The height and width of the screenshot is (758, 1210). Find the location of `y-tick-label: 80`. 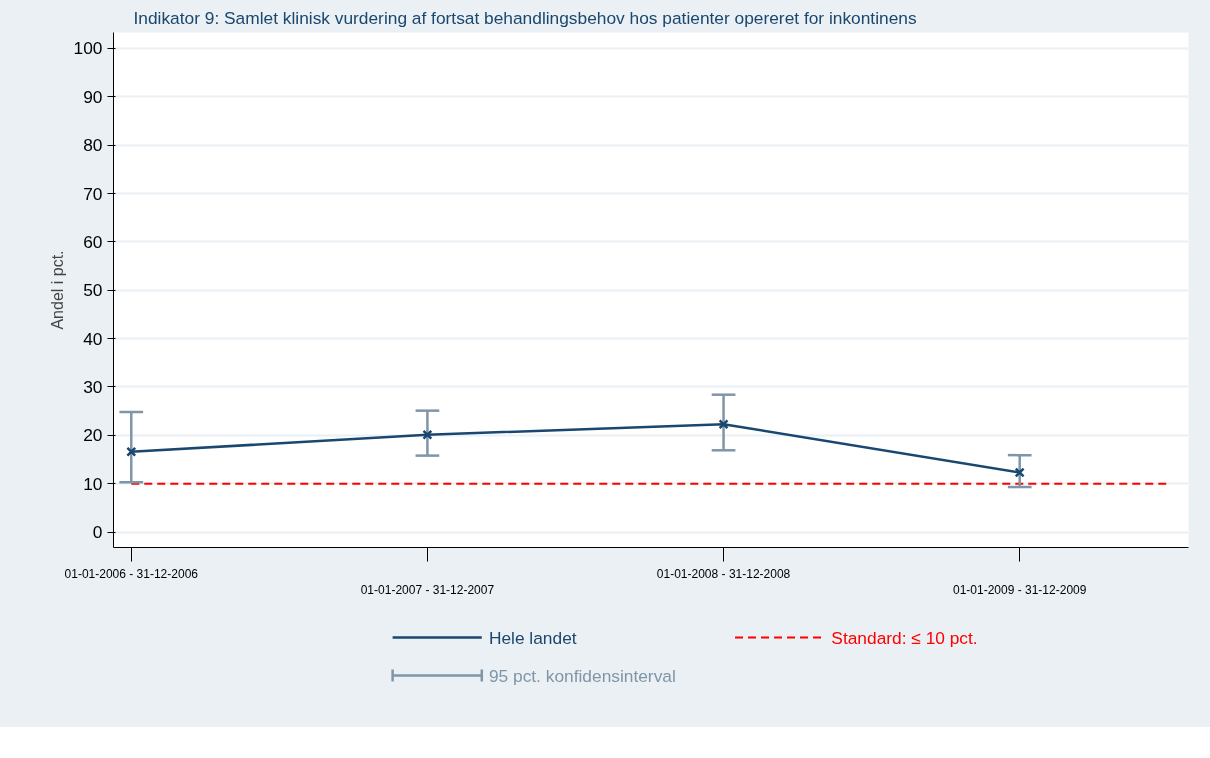

y-tick-label: 80 is located at coordinates (93, 145).